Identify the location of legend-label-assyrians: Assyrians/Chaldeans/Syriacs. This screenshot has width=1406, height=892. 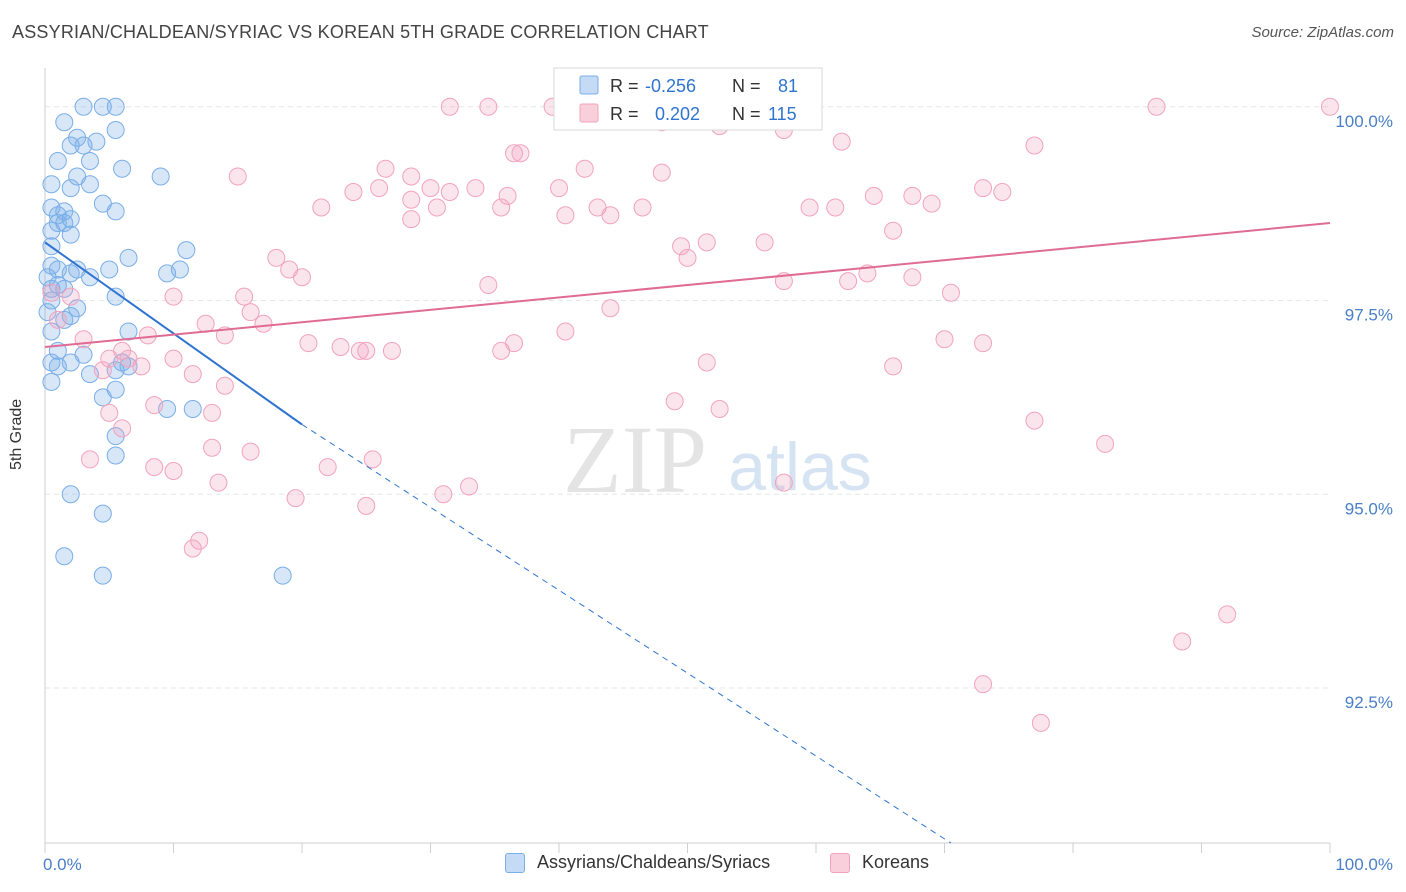
(654, 862).